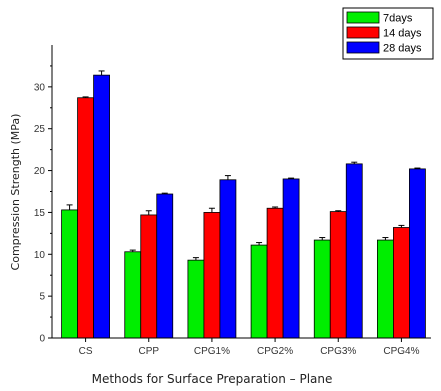 Image resolution: width=441 pixels, height=391 pixels. Describe the element at coordinates (40, 213) in the screenshot. I see `y-tick-label: 15` at that location.